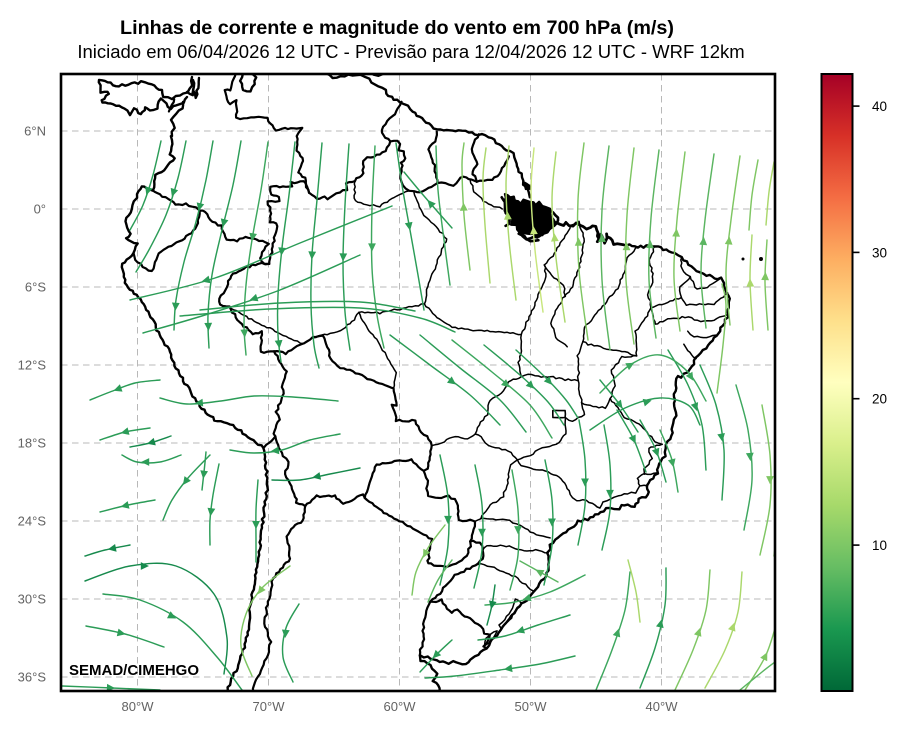 The width and height of the screenshot is (909, 735). What do you see at coordinates (269, 706) in the screenshot?
I see `svg-text: 70°W` at bounding box center [269, 706].